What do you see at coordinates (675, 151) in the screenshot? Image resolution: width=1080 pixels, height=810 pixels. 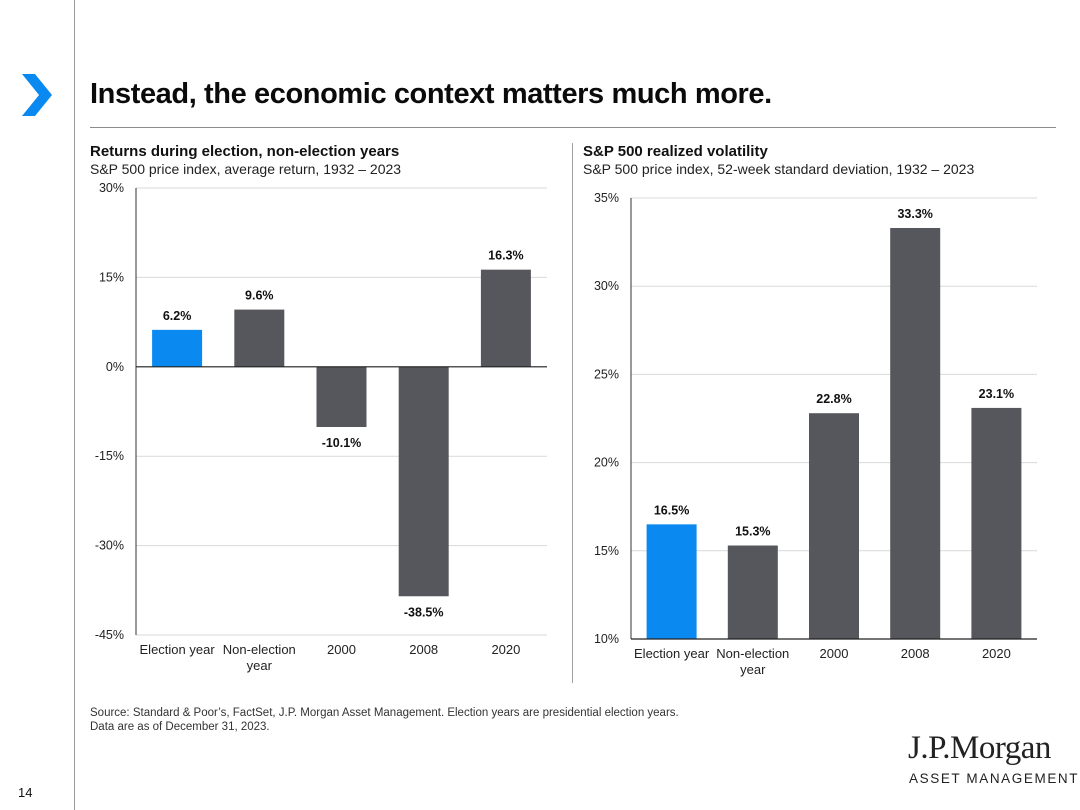 I see `chart-2-title: S&P 500 realized volatility` at bounding box center [675, 151].